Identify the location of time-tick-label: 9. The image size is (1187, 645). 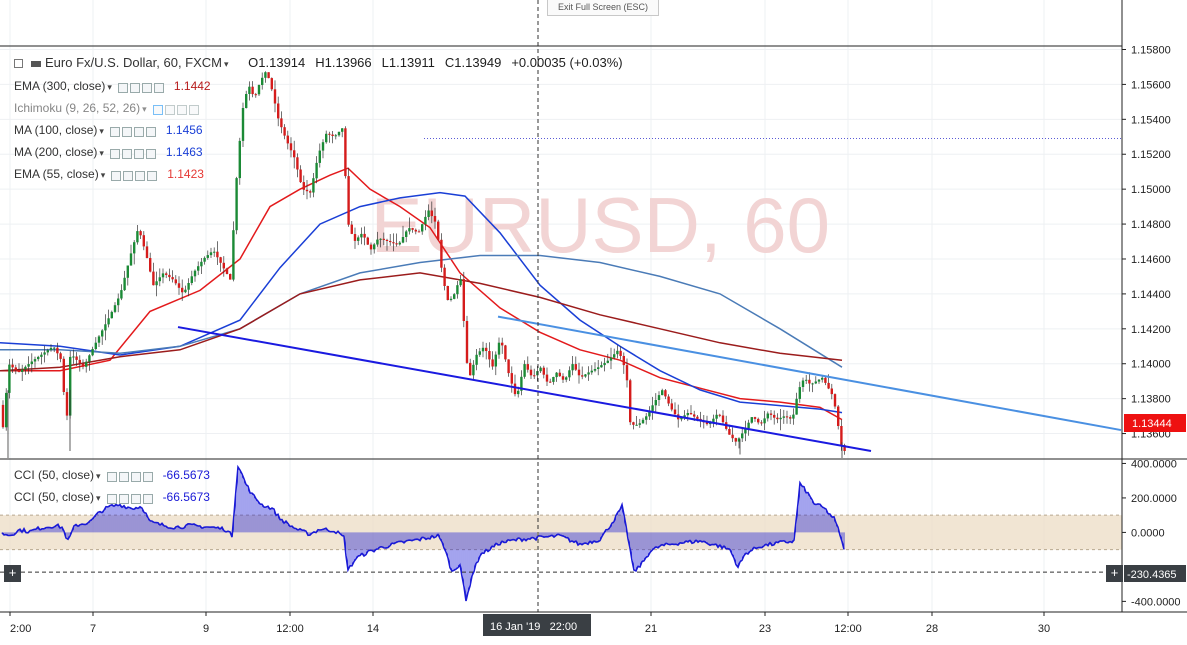
(206, 629).